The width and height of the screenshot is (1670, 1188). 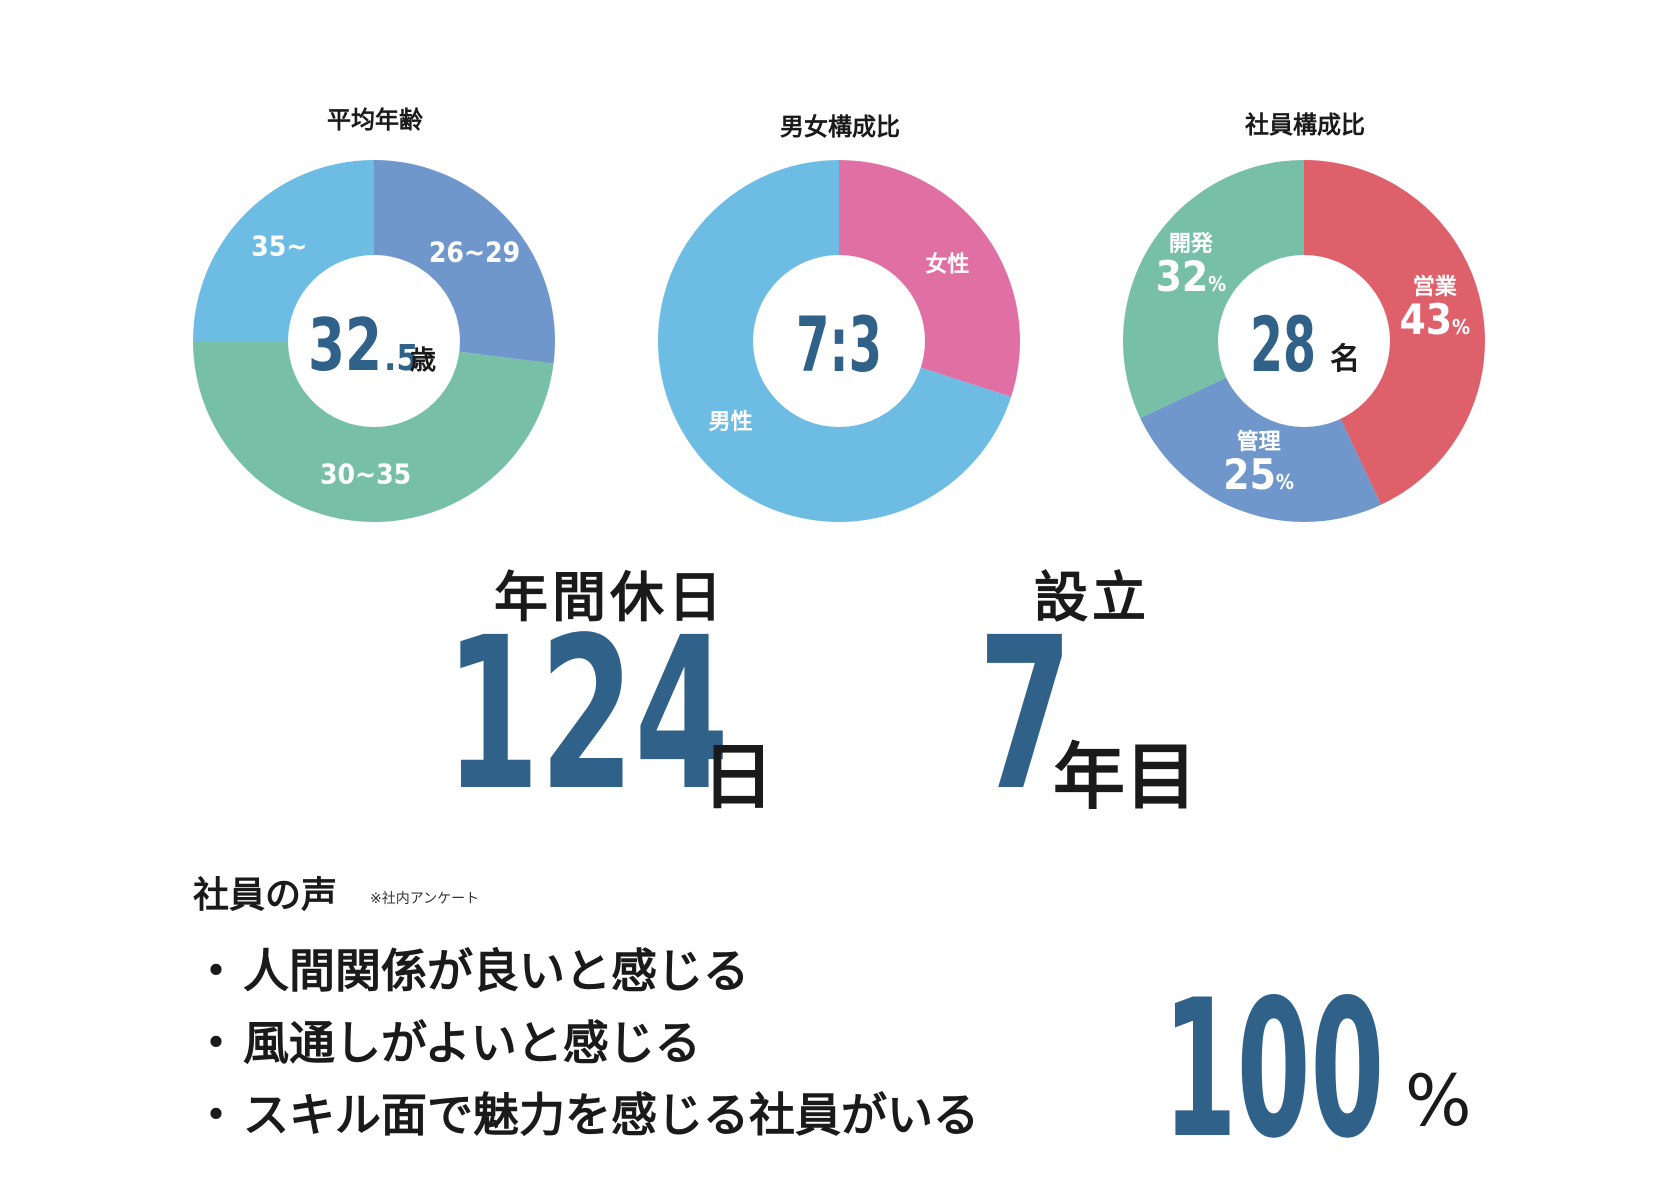 What do you see at coordinates (611, 1115) in the screenshot?
I see `voice-item-text: スキル面で魅力を感じる社員がいる` at bounding box center [611, 1115].